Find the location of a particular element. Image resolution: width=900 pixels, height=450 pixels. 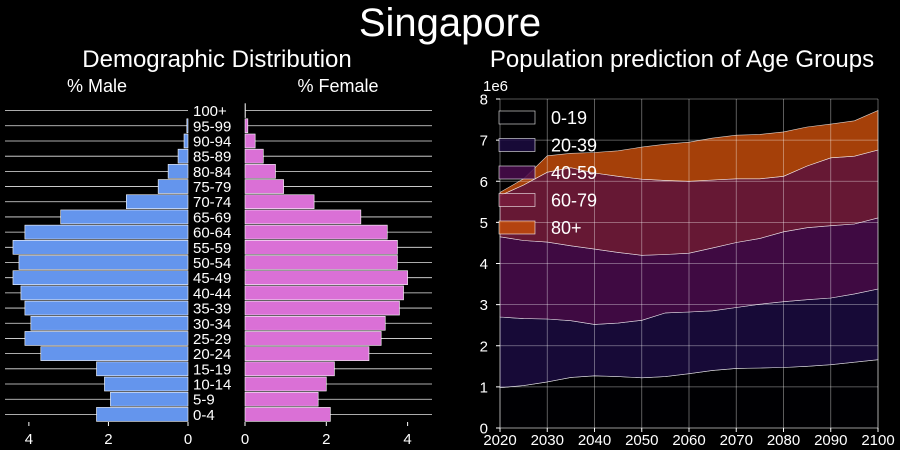

x-tick-label: 2080 is located at coordinates (783, 440).